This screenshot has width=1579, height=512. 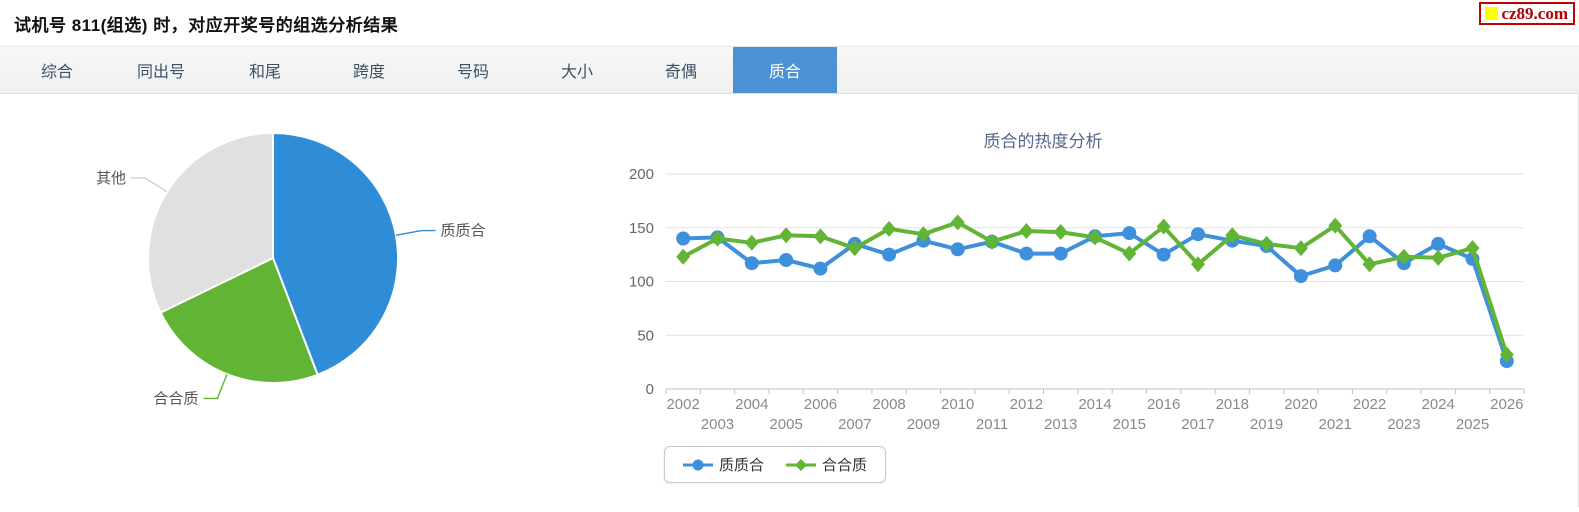 What do you see at coordinates (854, 248) in the screenshot?
I see `data-point-合合质-2007` at bounding box center [854, 248].